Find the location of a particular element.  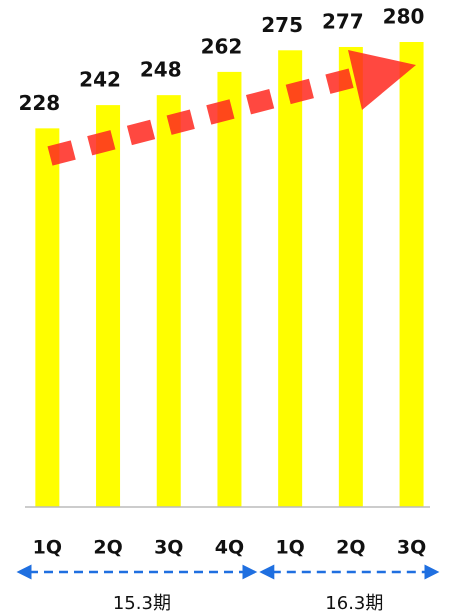

group-label: 15.3期 is located at coordinates (142, 603).